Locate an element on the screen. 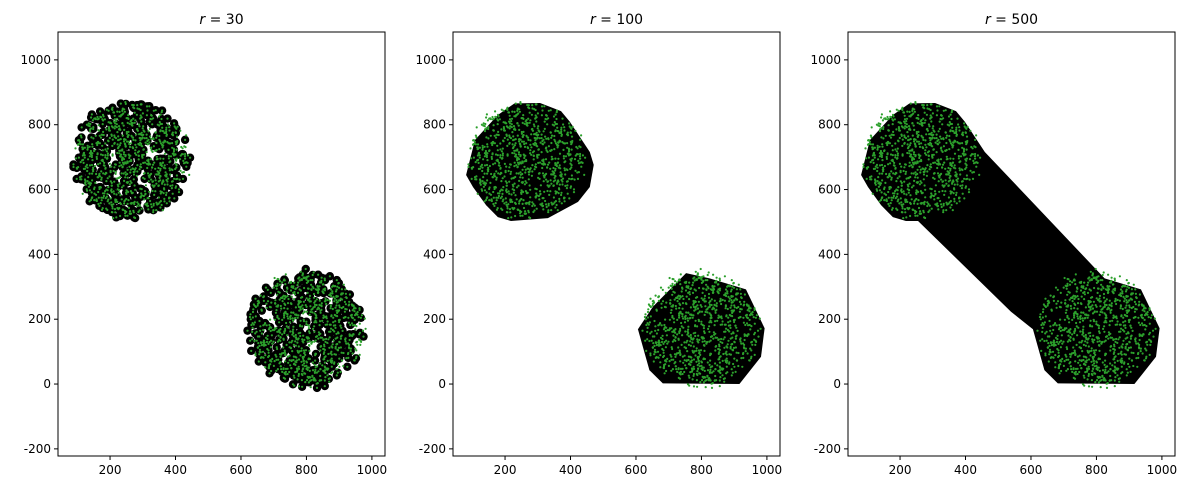 This screenshot has height=494, width=1189. y-tick-label: 400 is located at coordinates (39, 254).